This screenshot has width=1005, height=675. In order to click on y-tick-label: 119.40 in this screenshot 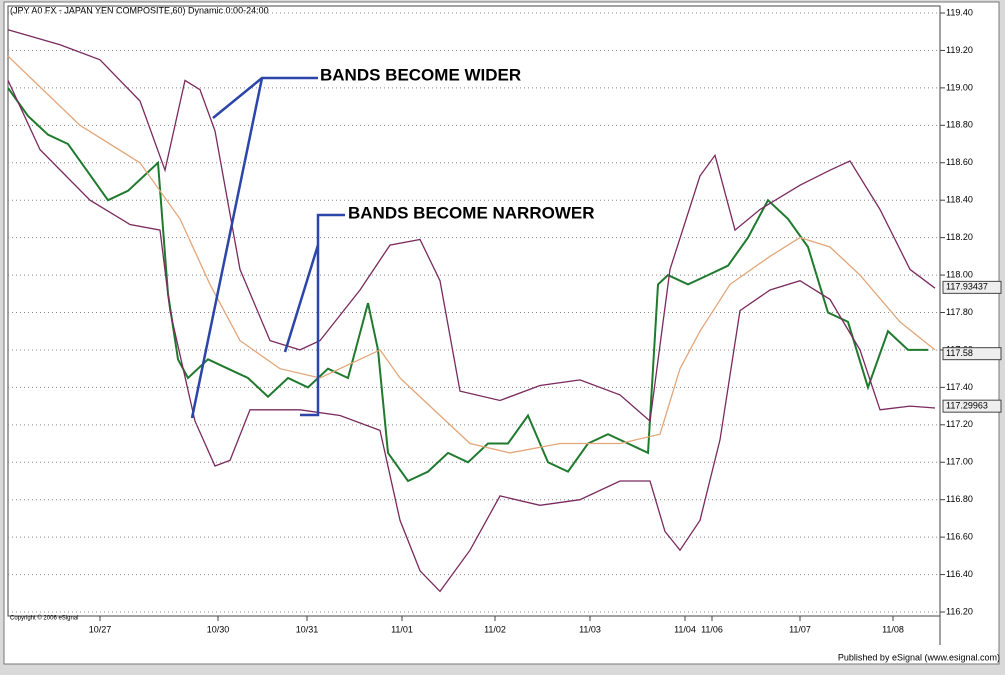, I will do `click(959, 12)`.